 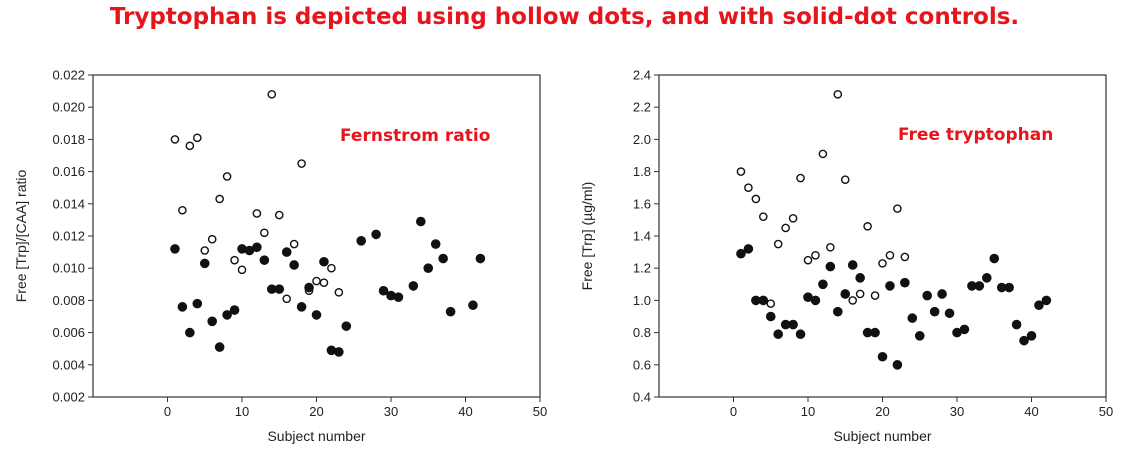 What do you see at coordinates (642, 300) in the screenshot?
I see `y-tick-label: 1.0` at bounding box center [642, 300].